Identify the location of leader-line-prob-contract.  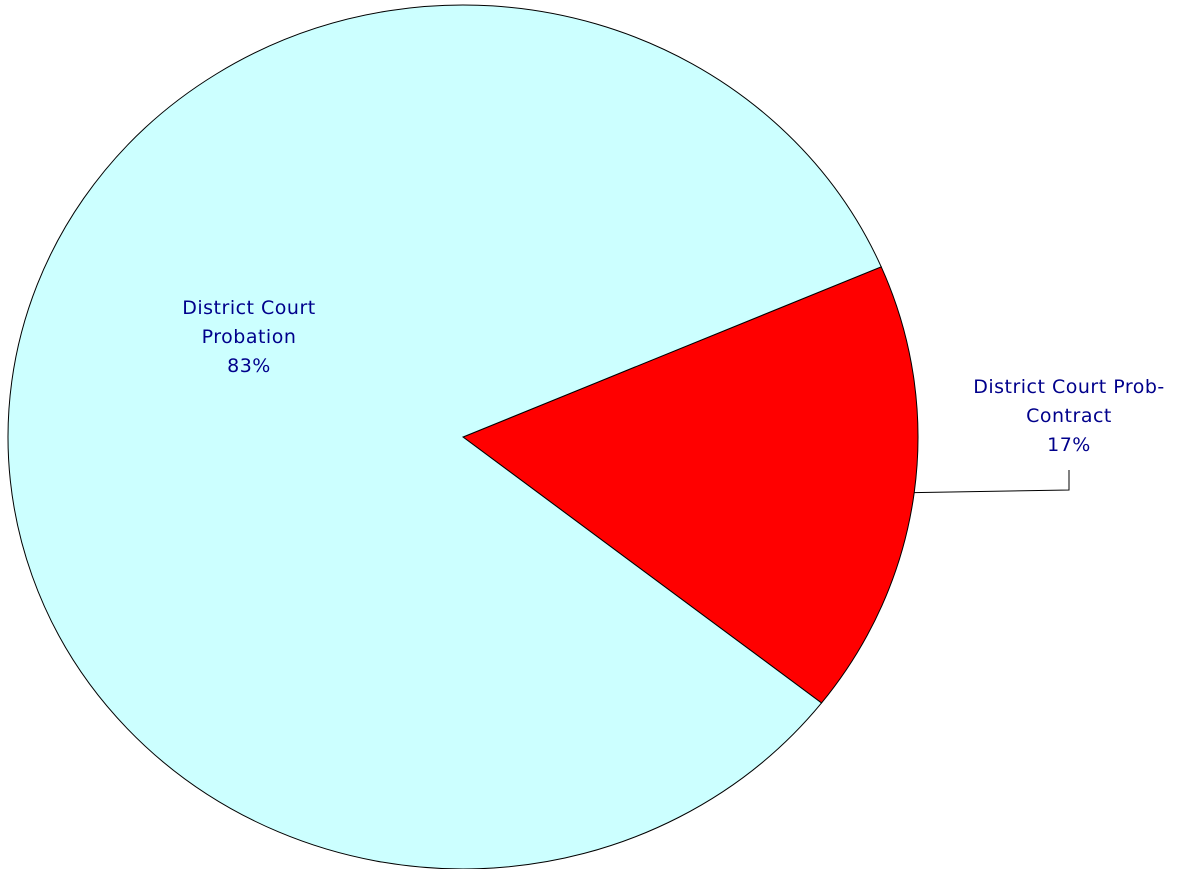
(992, 482).